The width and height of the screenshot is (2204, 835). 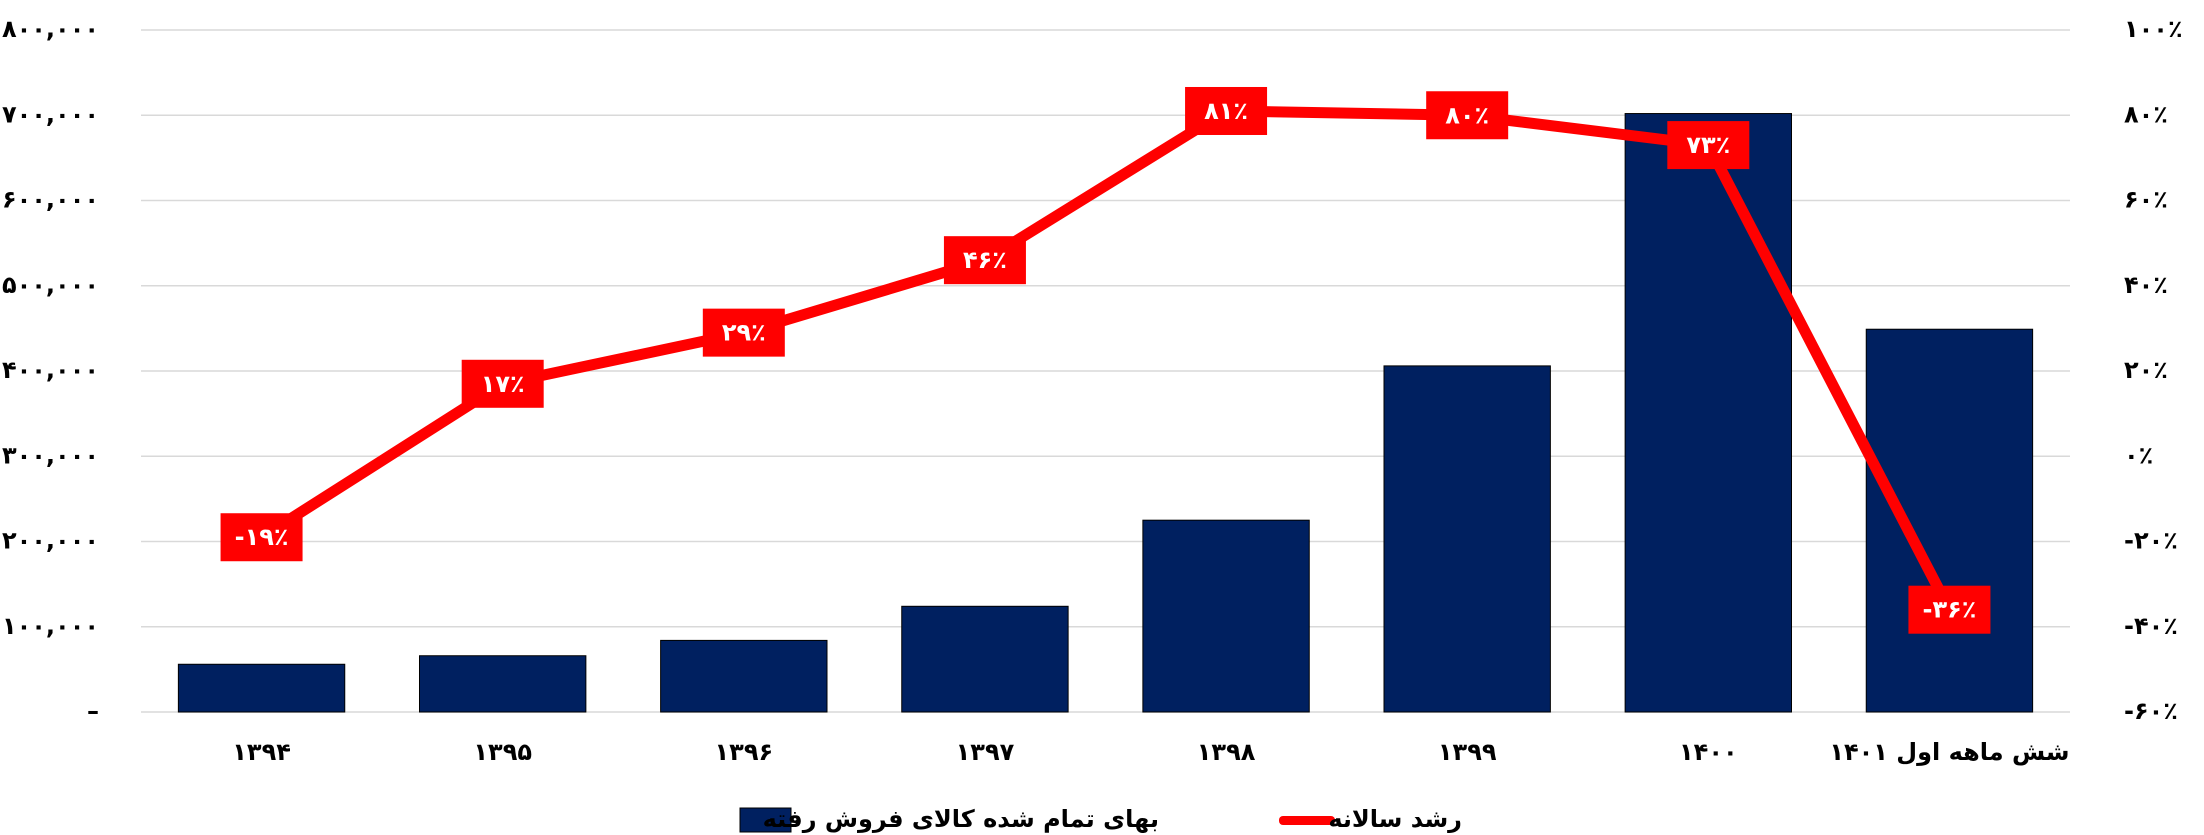 What do you see at coordinates (50, 370) in the screenshot?
I see `y-tick-label: ۴۰۰,۰۰۰` at bounding box center [50, 370].